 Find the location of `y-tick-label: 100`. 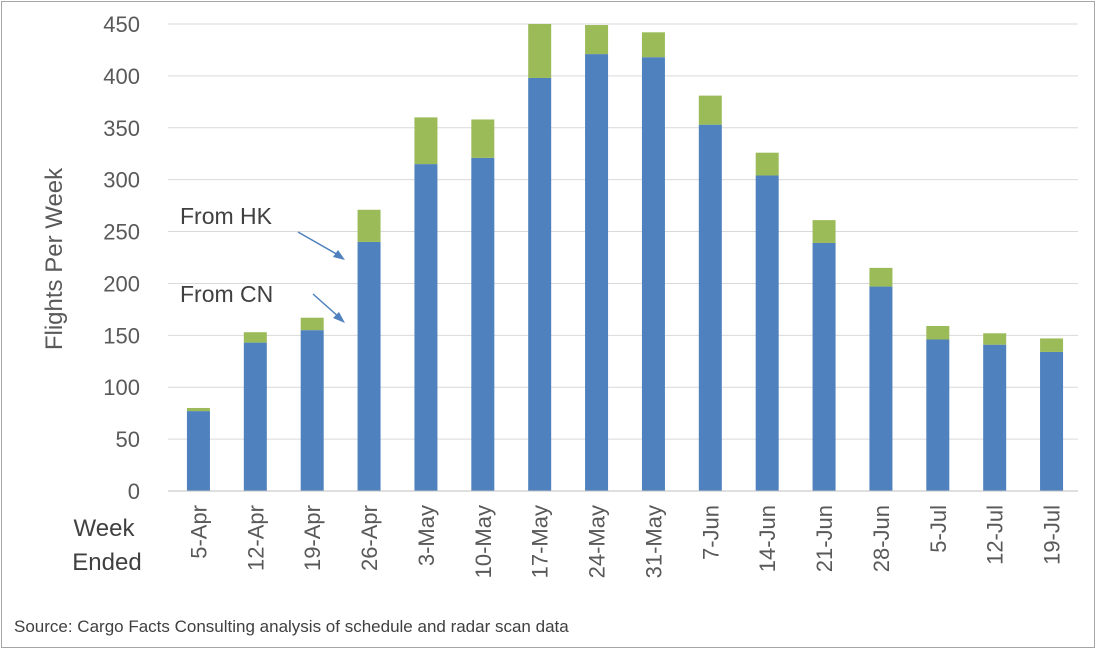

y-tick-label: 100 is located at coordinates (121, 387).